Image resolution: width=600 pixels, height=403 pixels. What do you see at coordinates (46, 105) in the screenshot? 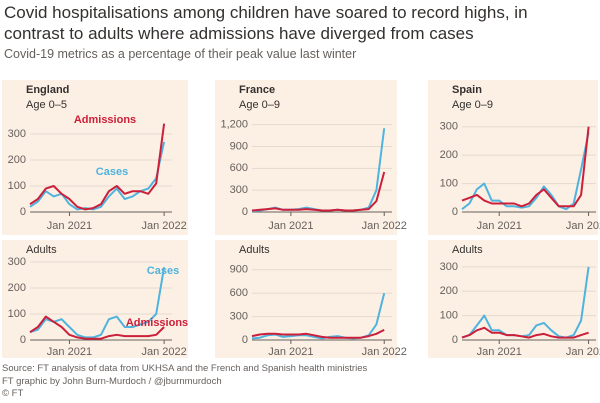
I see `panel-subtitle: Age 0–5` at bounding box center [46, 105].